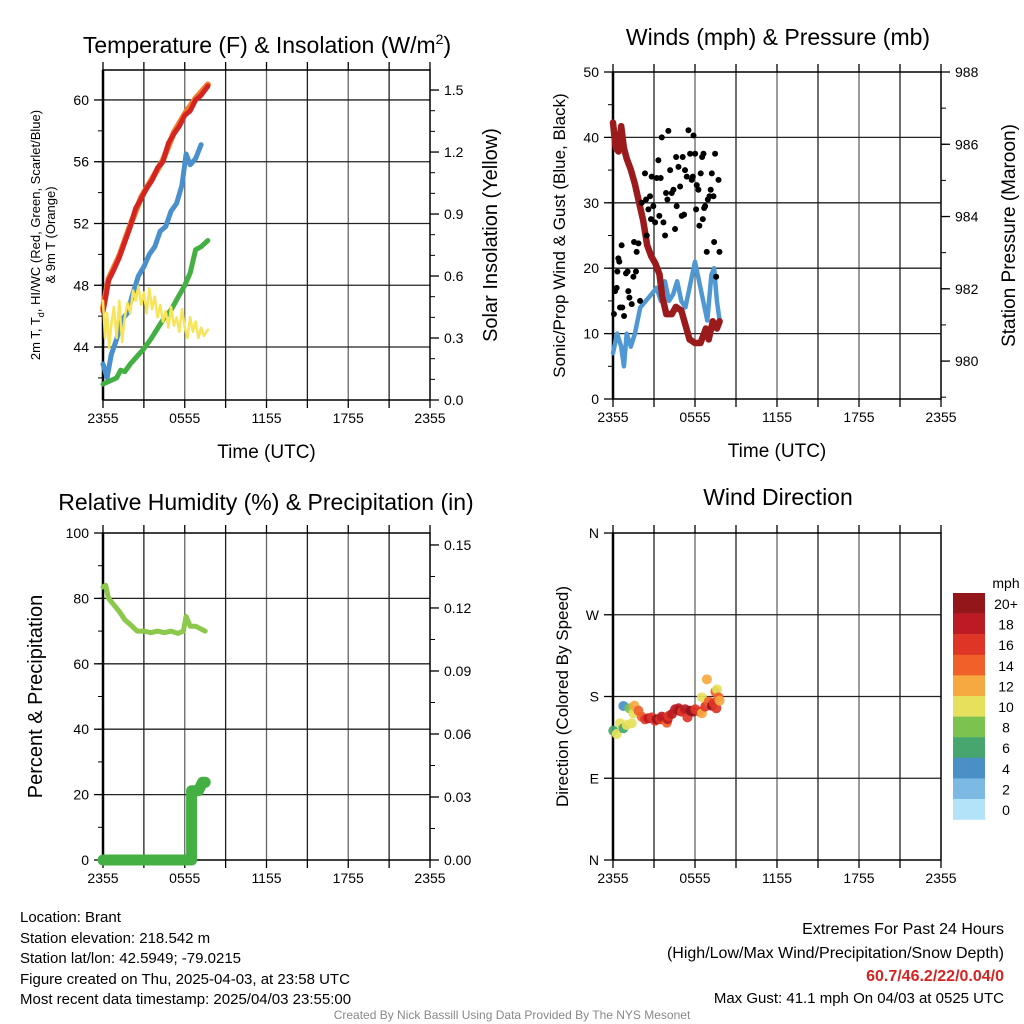 This screenshot has height=1024, width=1024. What do you see at coordinates (1006, 769) in the screenshot?
I see `legend-label: 4` at bounding box center [1006, 769].